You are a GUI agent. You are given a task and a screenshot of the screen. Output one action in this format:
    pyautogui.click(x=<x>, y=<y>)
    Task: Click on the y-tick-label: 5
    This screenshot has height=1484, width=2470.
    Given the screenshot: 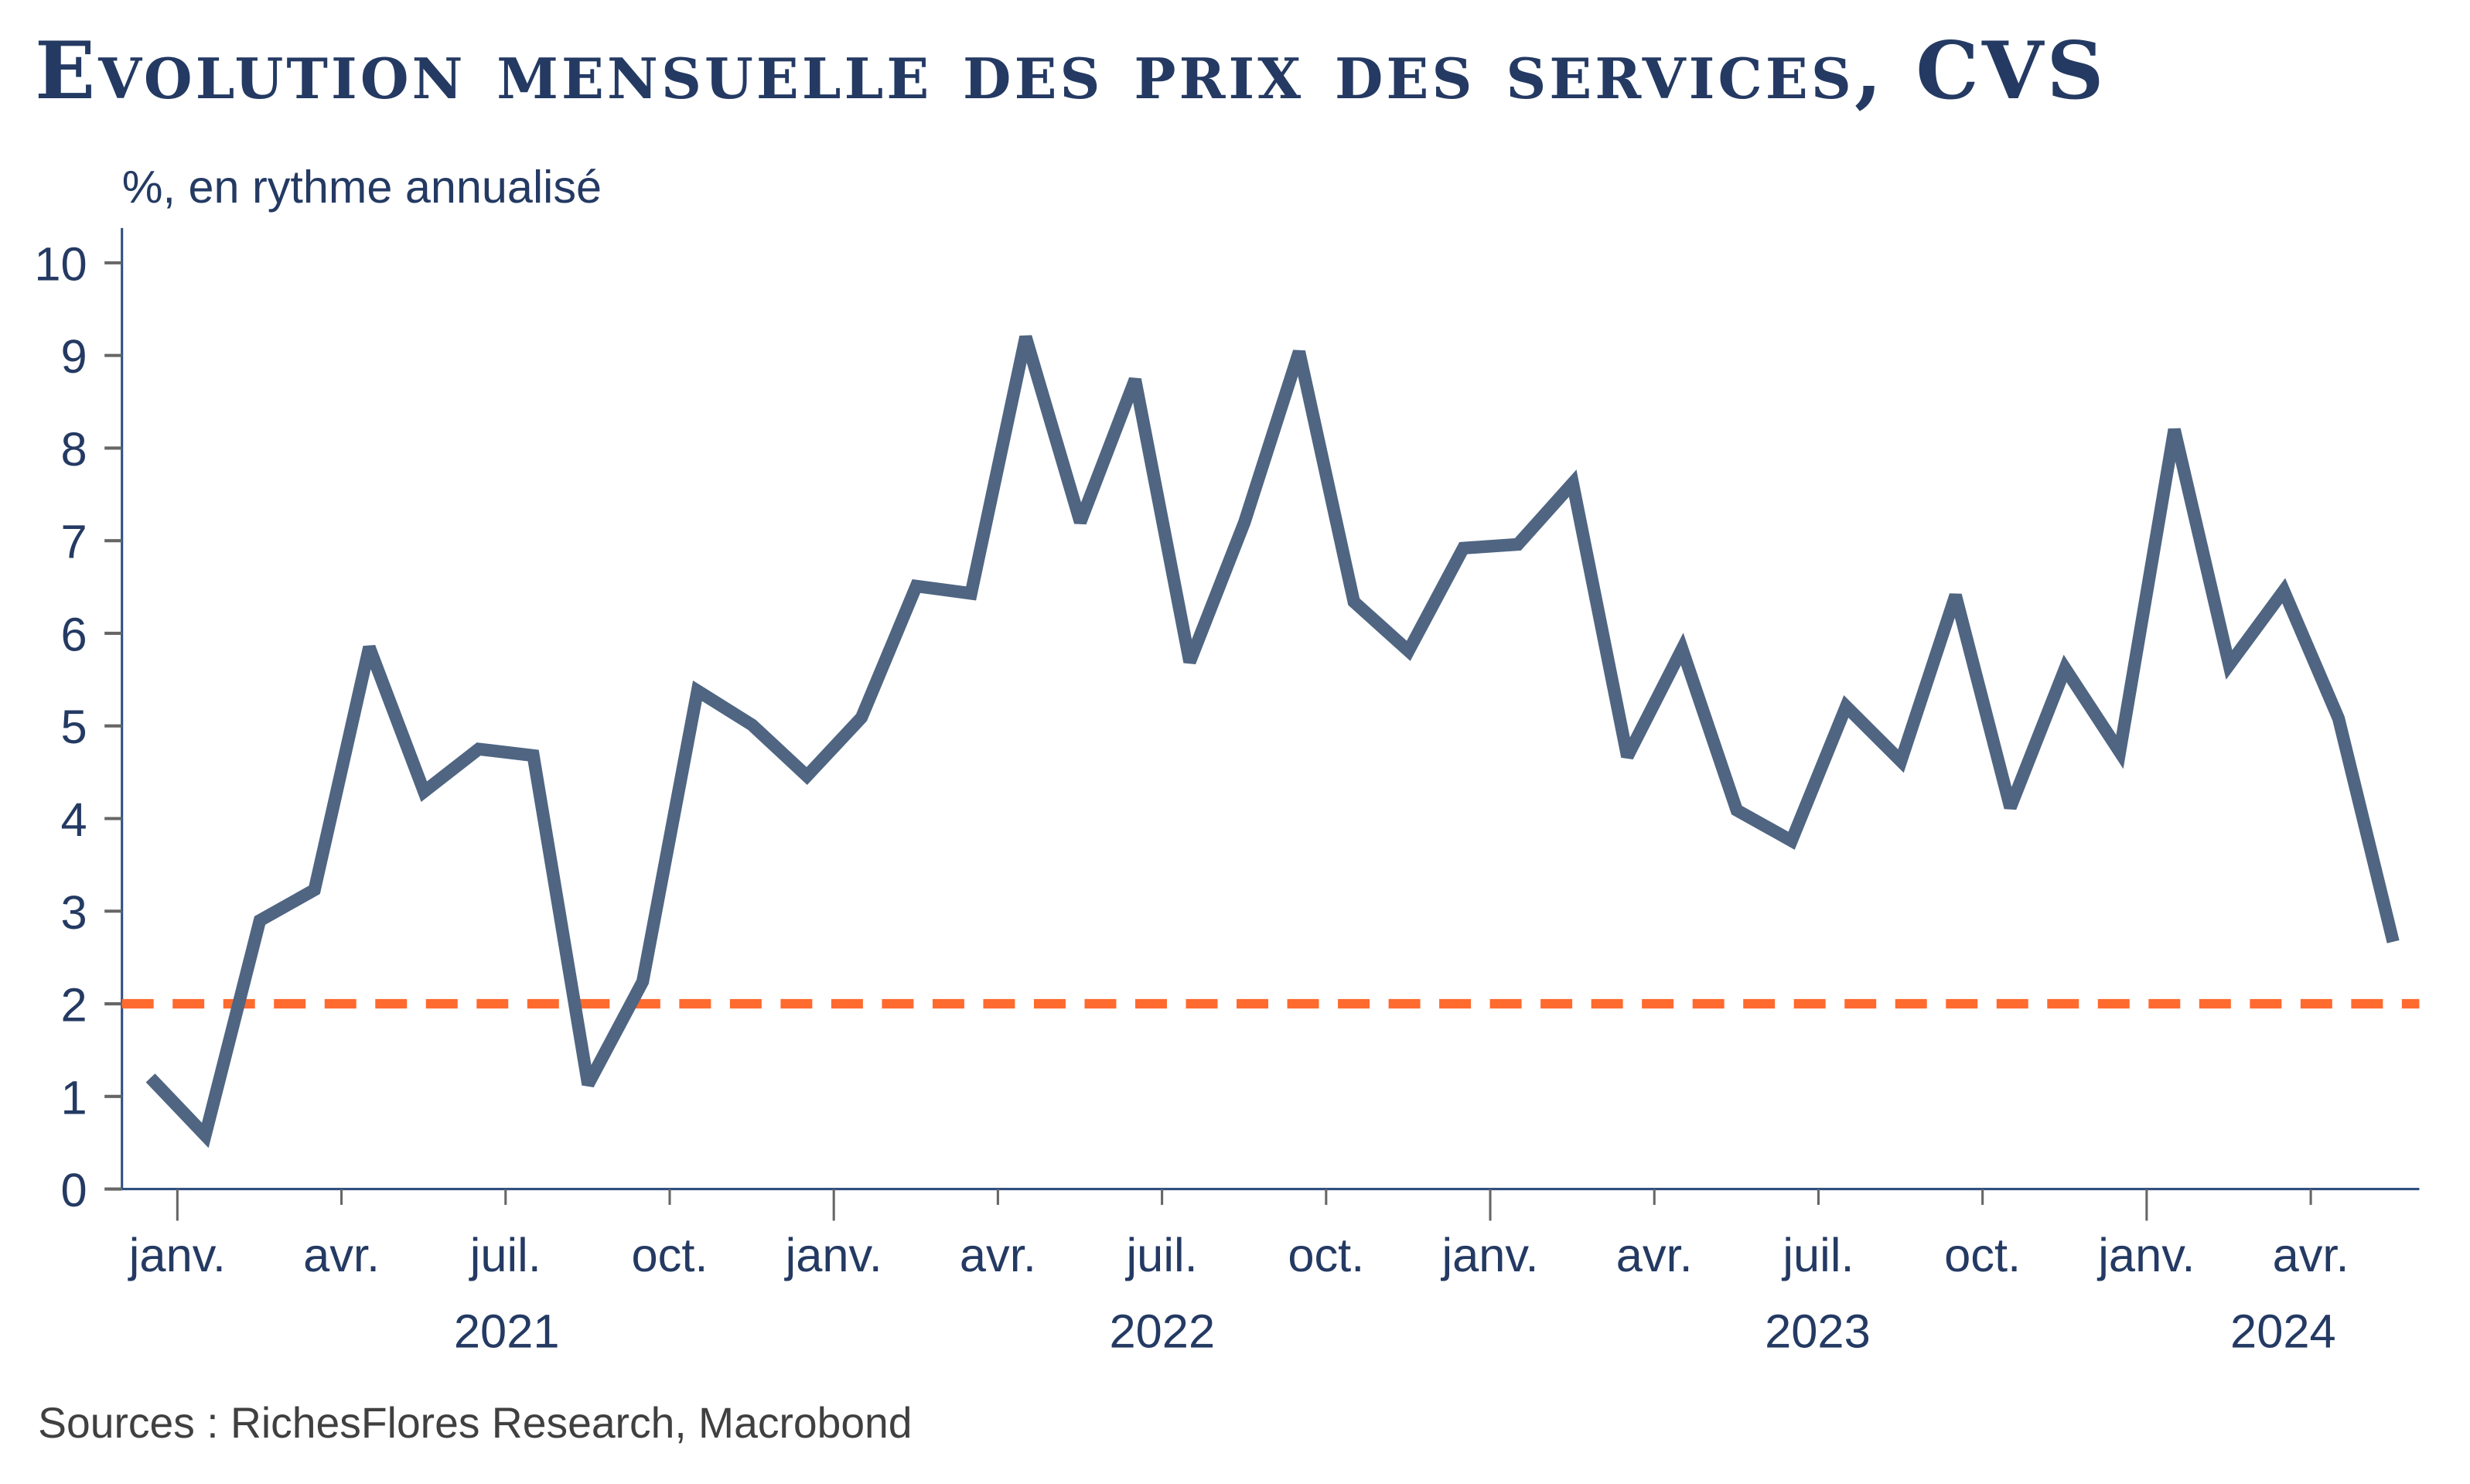 What is the action you would take?
    pyautogui.click(x=74, y=727)
    